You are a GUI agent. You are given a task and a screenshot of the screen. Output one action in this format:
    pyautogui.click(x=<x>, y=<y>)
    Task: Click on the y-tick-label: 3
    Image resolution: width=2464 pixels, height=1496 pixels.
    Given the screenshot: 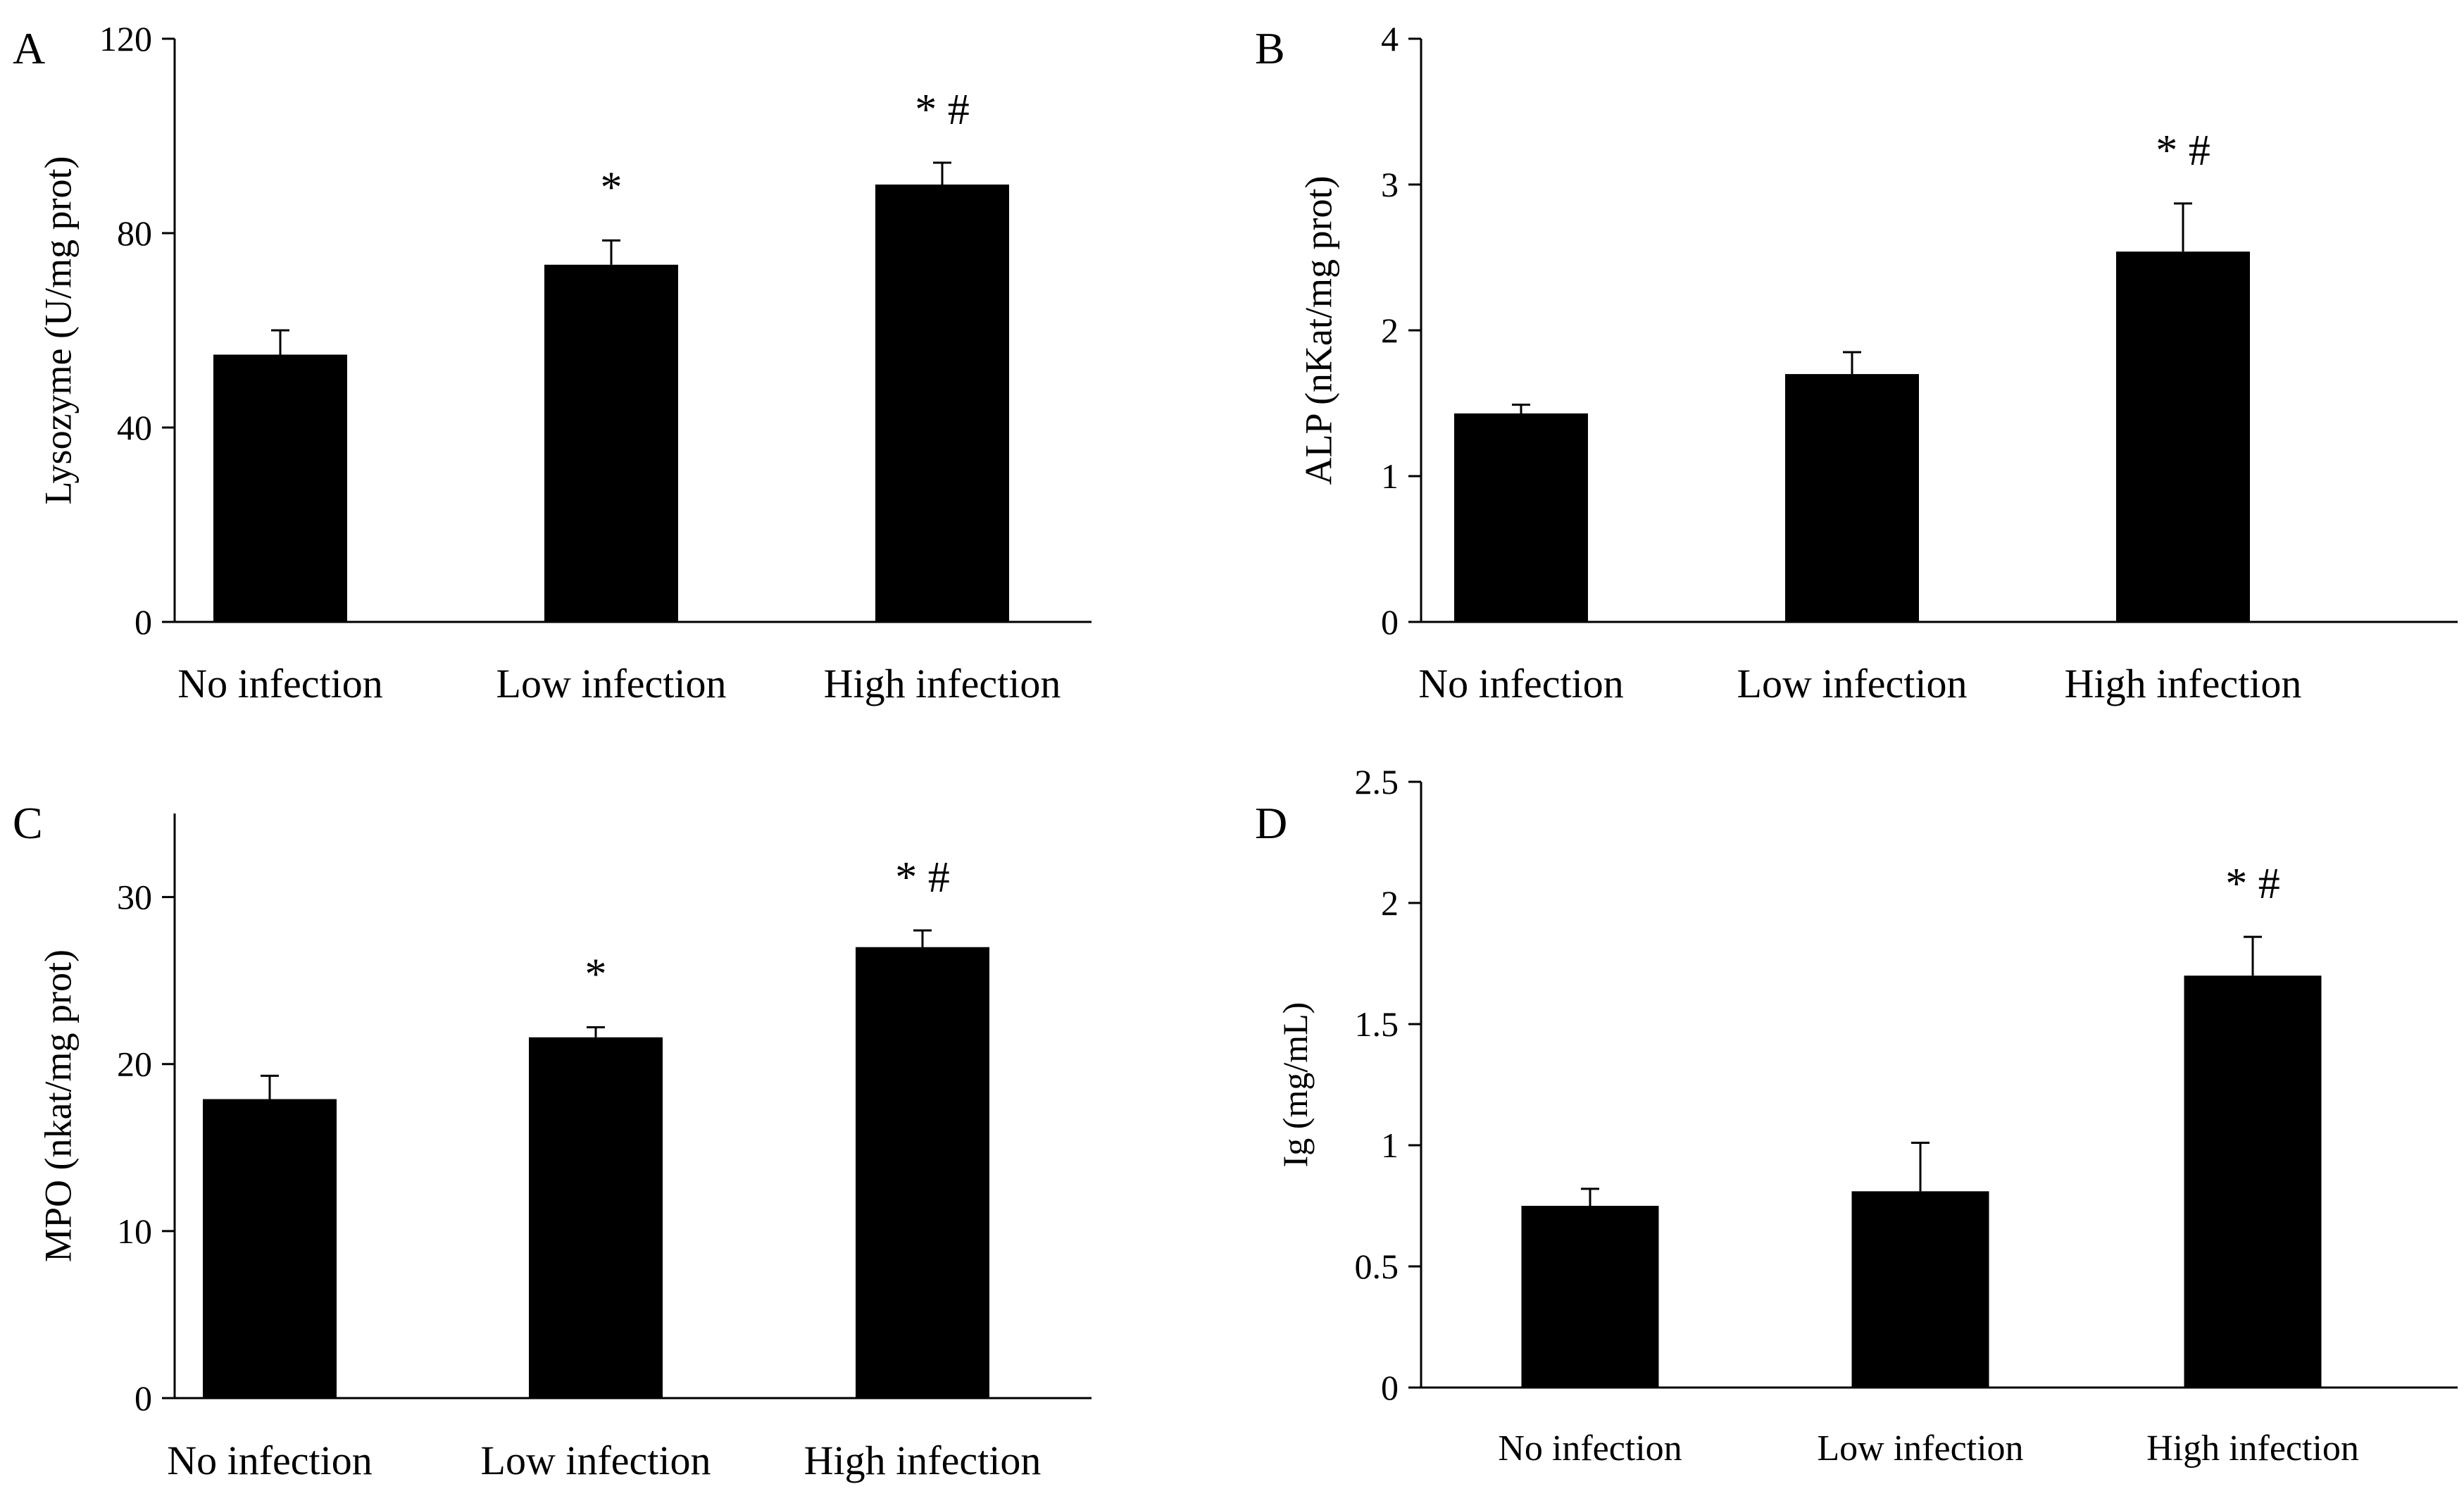 What is the action you would take?
    pyautogui.click(x=1390, y=184)
    